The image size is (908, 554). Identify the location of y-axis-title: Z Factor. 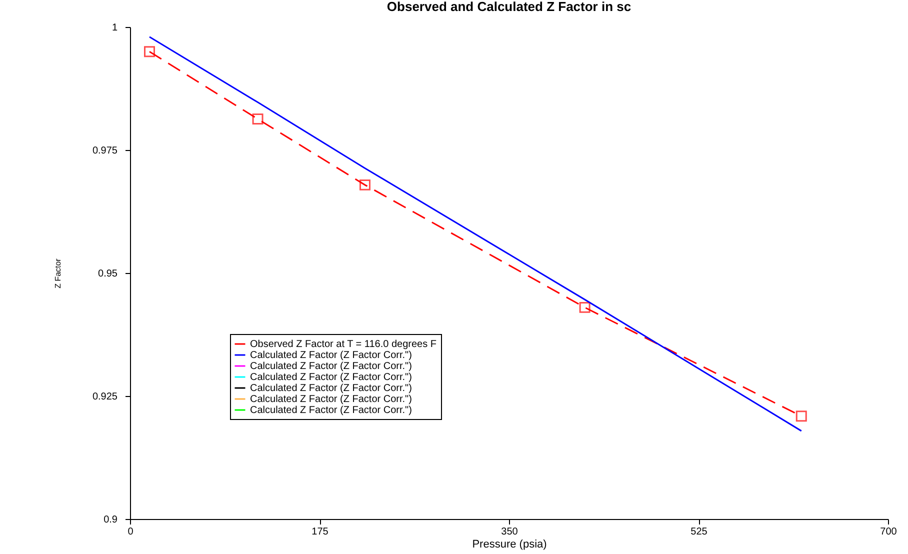
(57, 273).